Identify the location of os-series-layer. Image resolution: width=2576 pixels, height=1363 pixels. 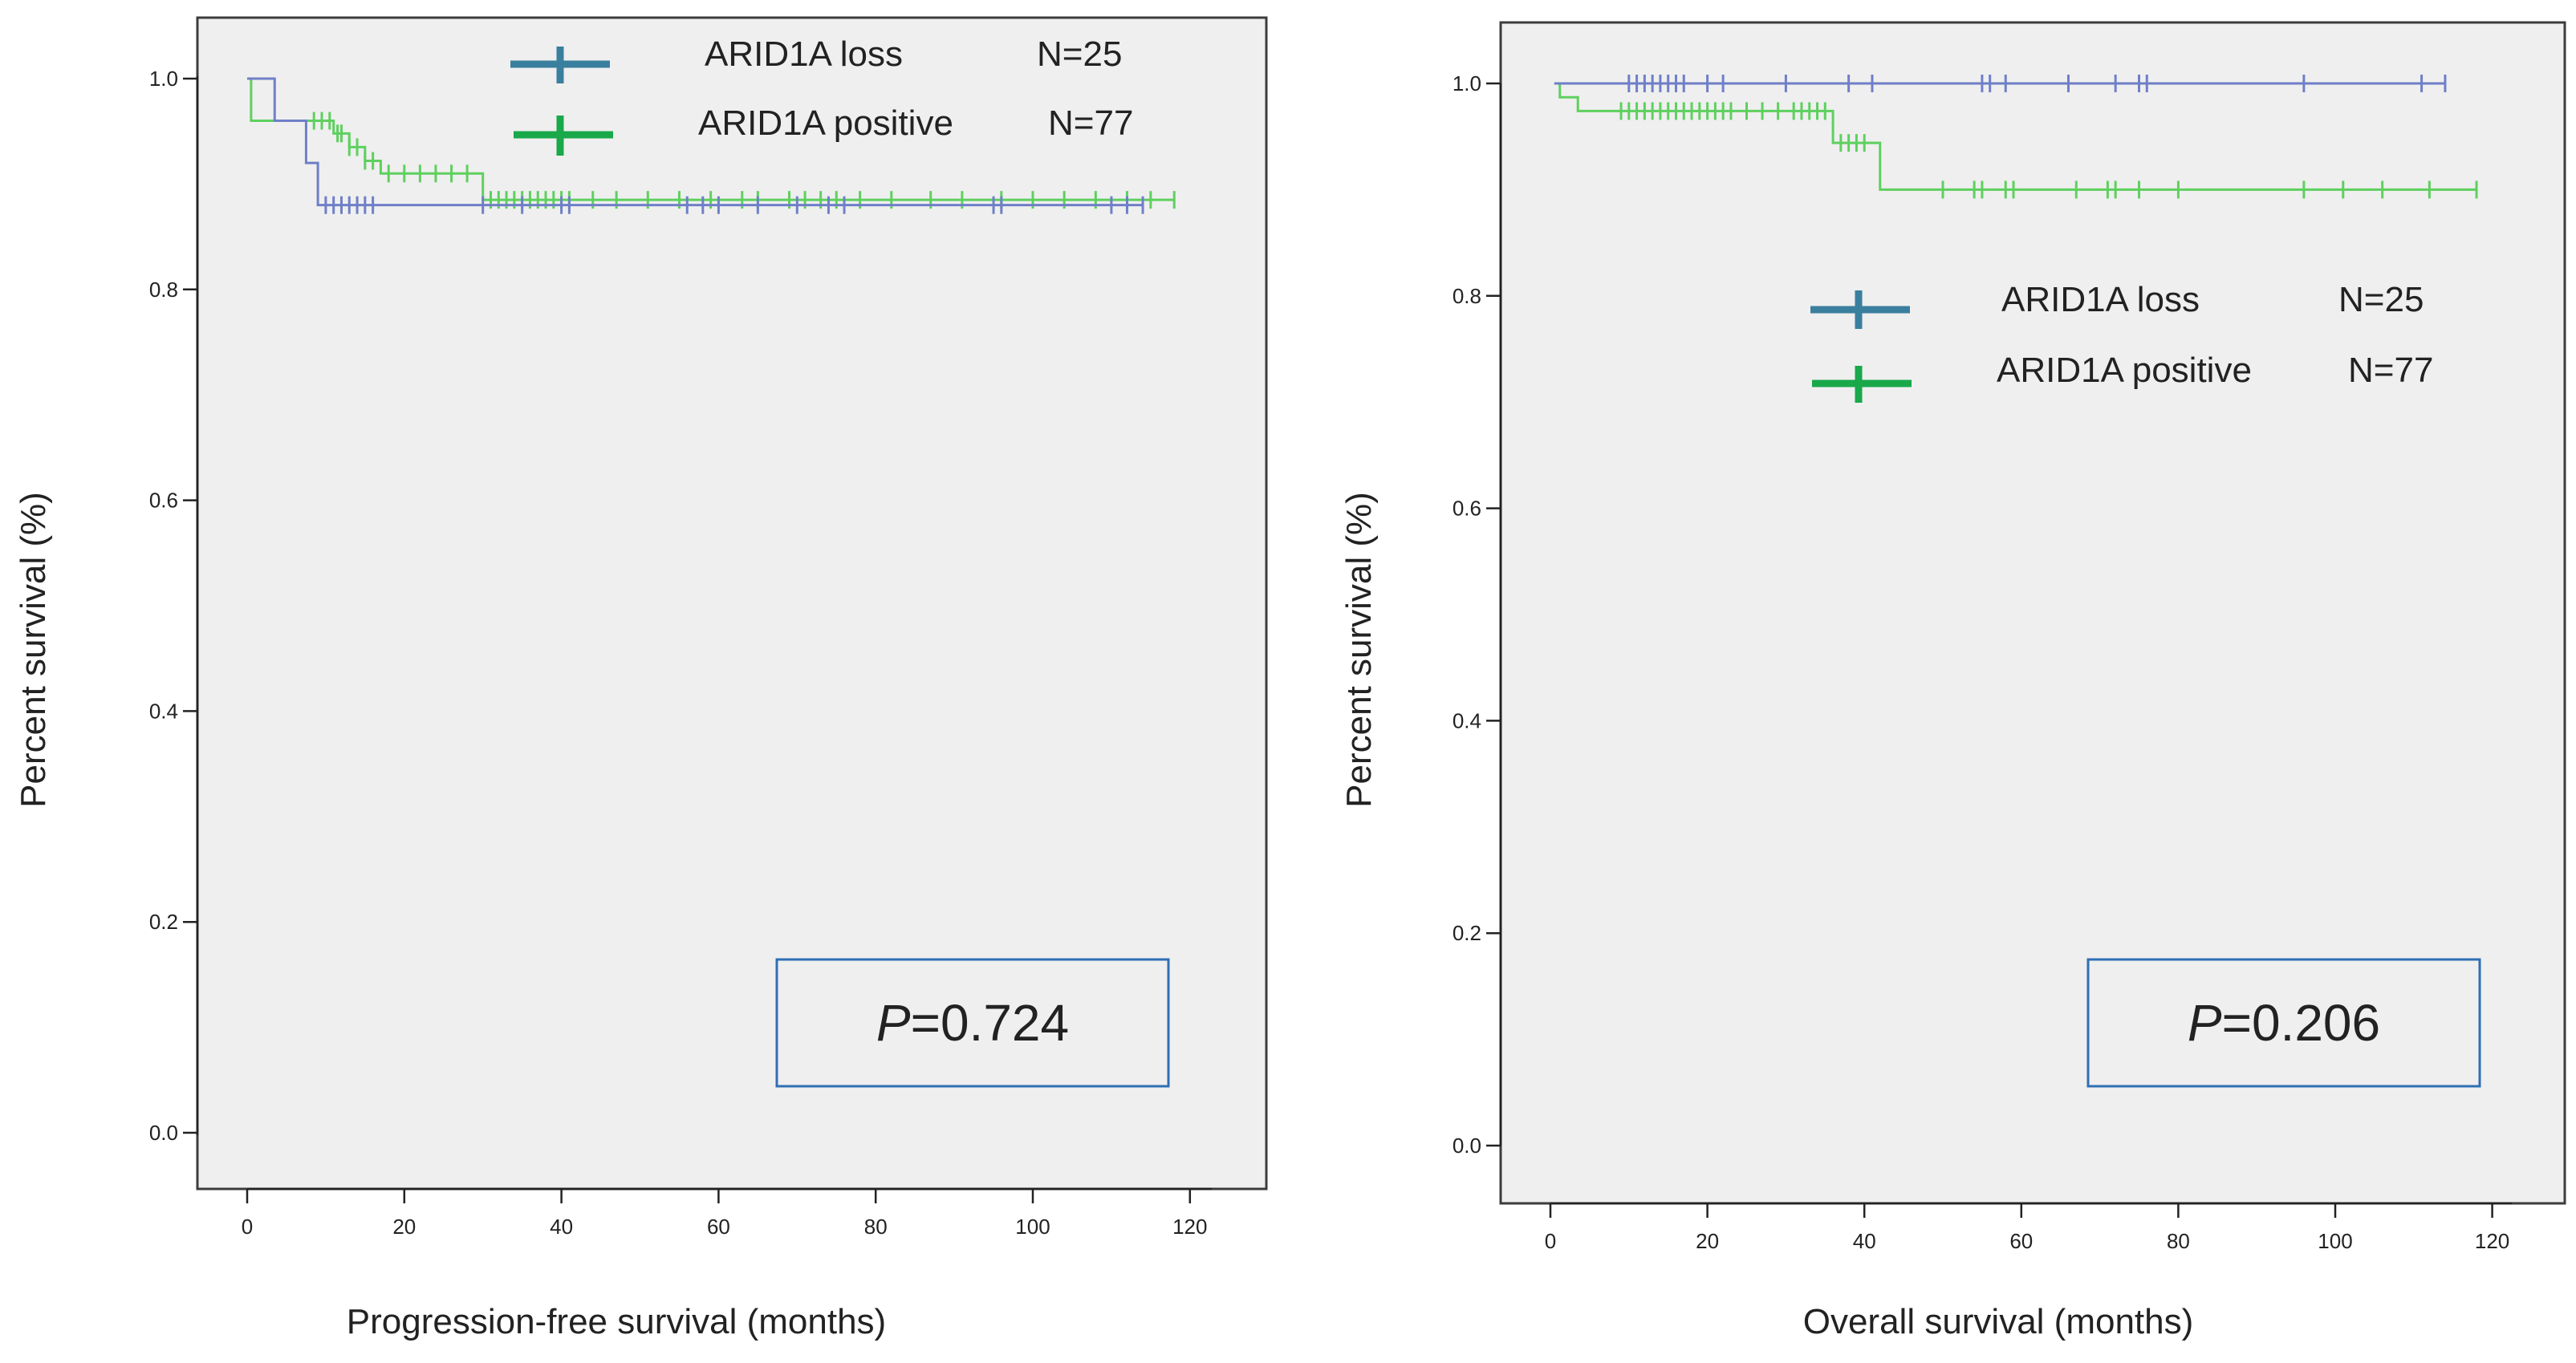
(2016, 137).